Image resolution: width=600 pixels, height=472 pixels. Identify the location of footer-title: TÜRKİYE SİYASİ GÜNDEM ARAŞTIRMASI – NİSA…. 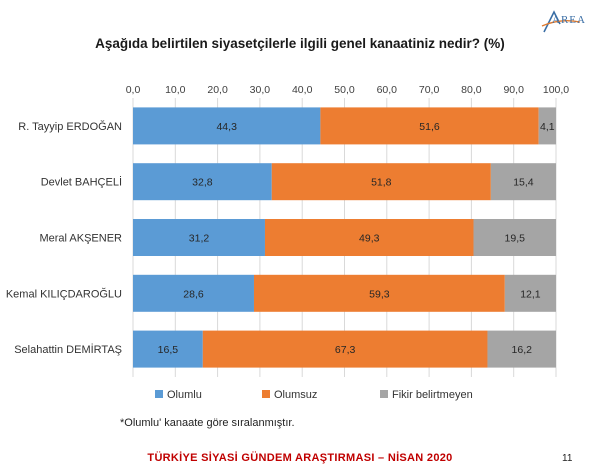
(300, 458).